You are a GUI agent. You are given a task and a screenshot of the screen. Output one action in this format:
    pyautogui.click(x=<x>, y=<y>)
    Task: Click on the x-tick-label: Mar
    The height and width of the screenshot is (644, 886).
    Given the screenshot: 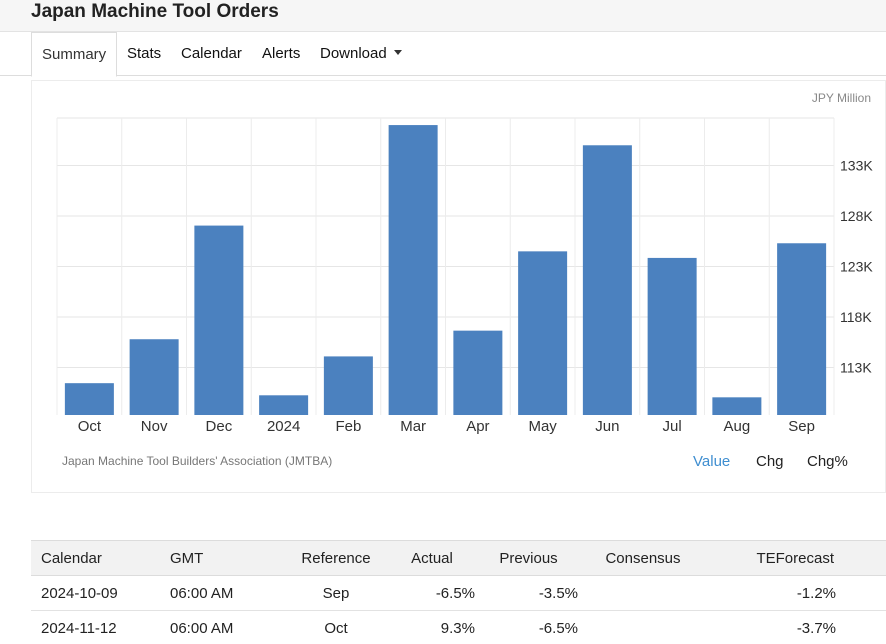 What is the action you would take?
    pyautogui.click(x=413, y=426)
    